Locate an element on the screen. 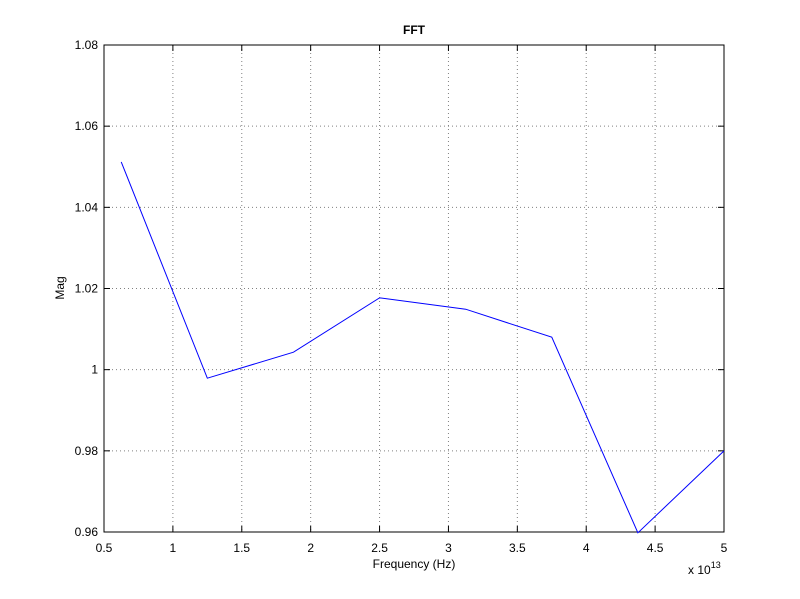  x-multiplier: x 1013 is located at coordinates (704, 568).